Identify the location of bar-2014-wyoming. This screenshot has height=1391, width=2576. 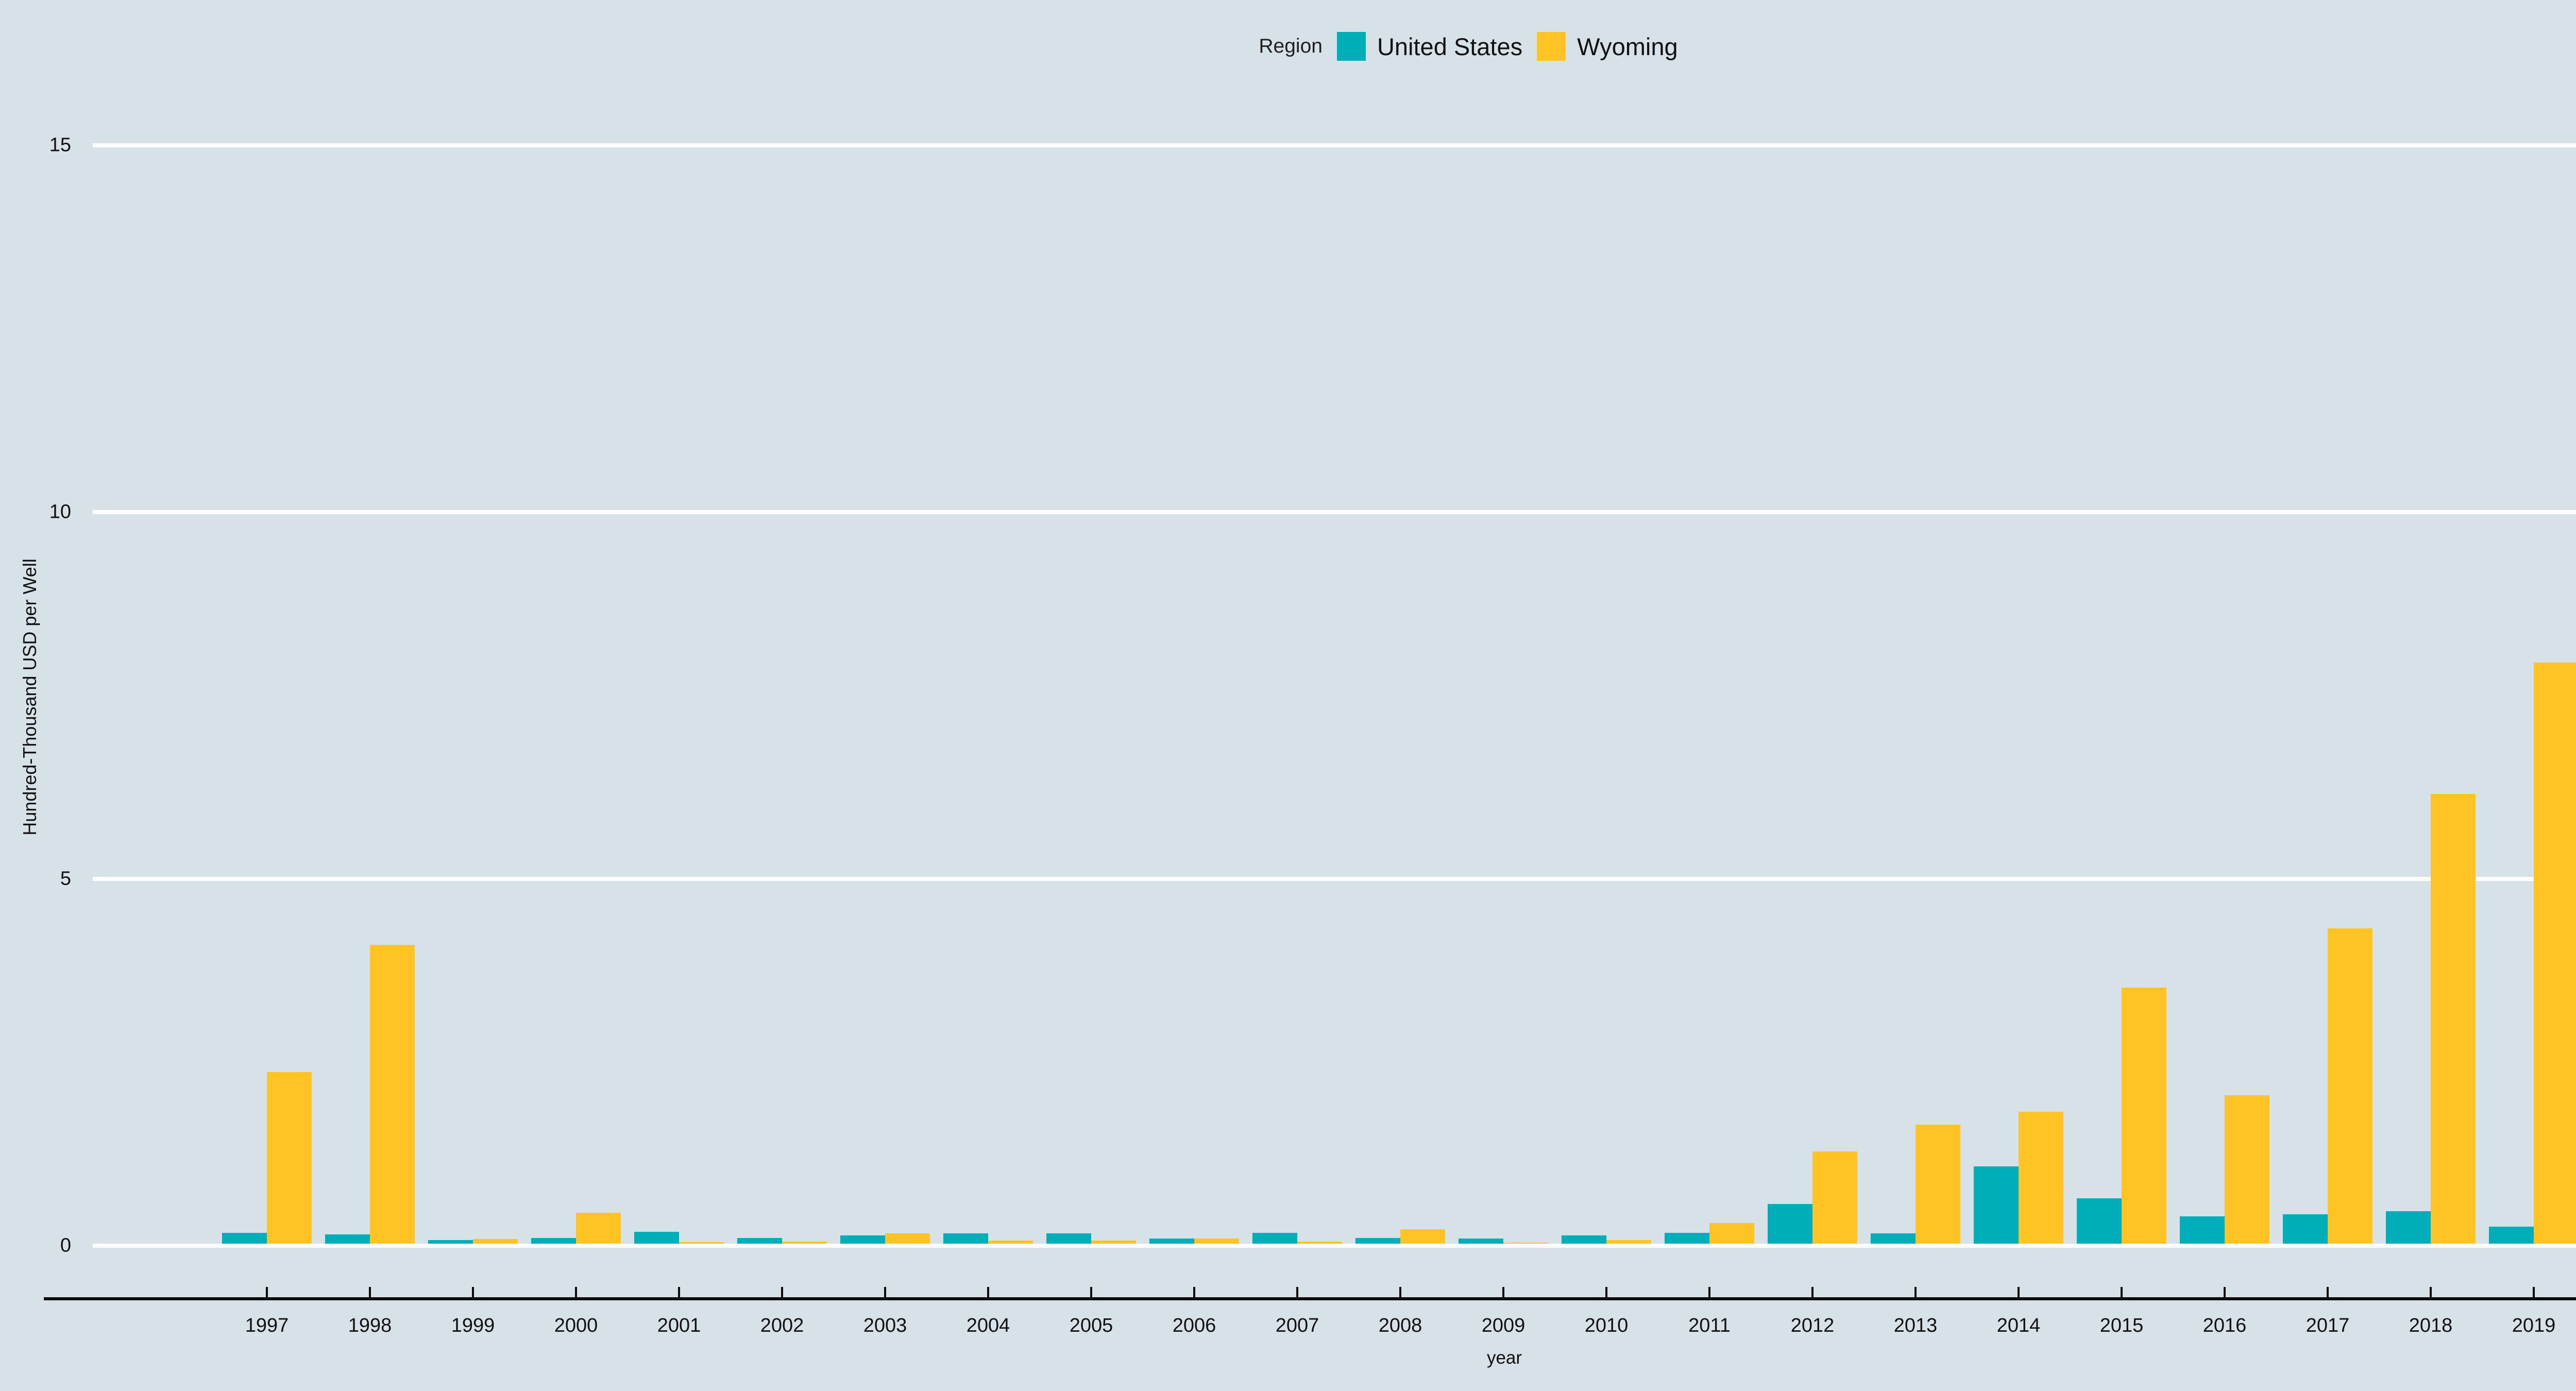
(2041, 1177).